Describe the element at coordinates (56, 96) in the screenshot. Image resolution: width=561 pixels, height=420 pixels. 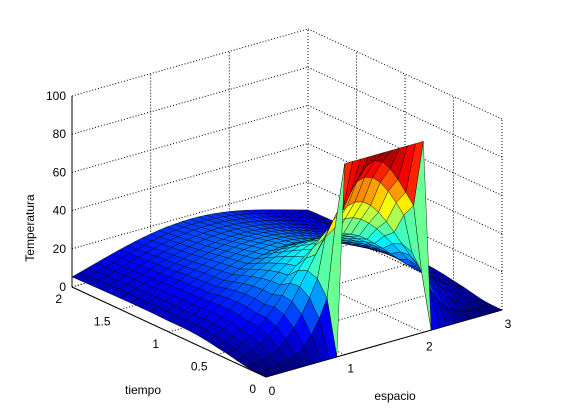
I see `z-tick-label: 100` at that location.